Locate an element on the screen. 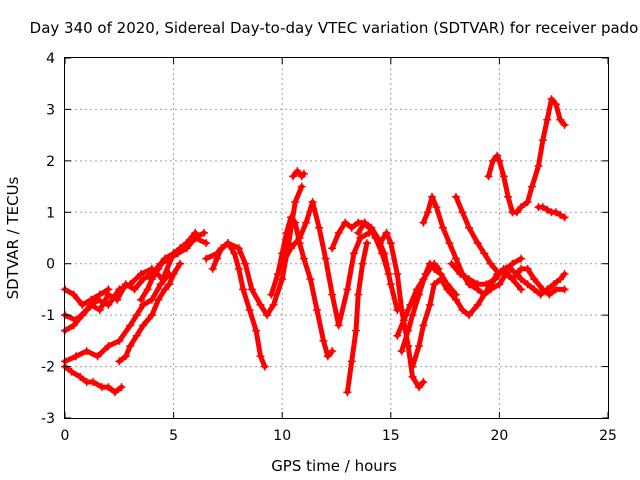 The height and width of the screenshot is (480, 640). x-axis-label: GPS time / hours is located at coordinates (334, 466).